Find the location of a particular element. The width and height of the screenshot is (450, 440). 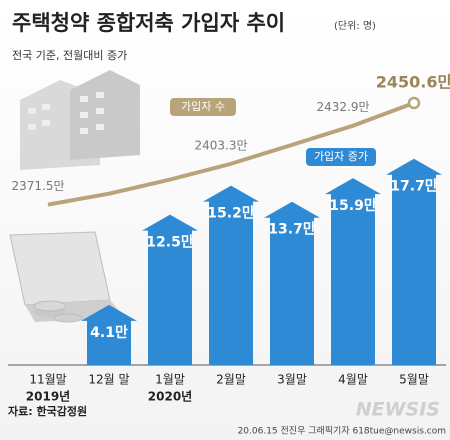

line-value-label: 2432.9만 is located at coordinates (342, 107).